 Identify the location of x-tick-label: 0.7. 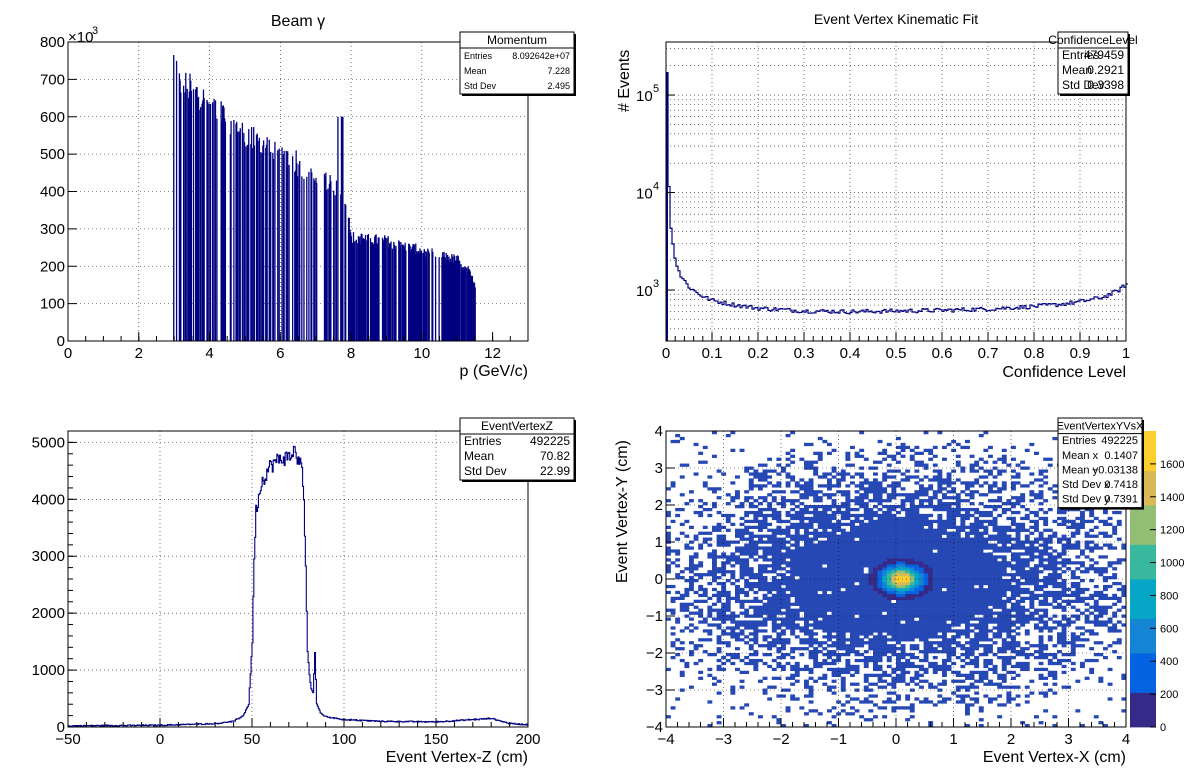
(988, 353).